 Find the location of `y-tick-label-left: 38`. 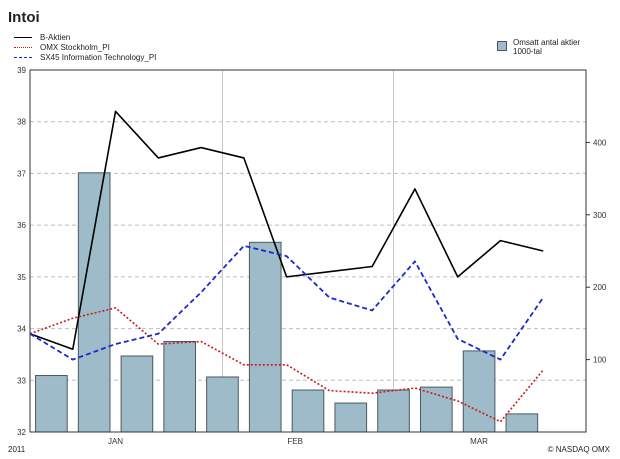

y-tick-label-left: 38 is located at coordinates (21, 122).